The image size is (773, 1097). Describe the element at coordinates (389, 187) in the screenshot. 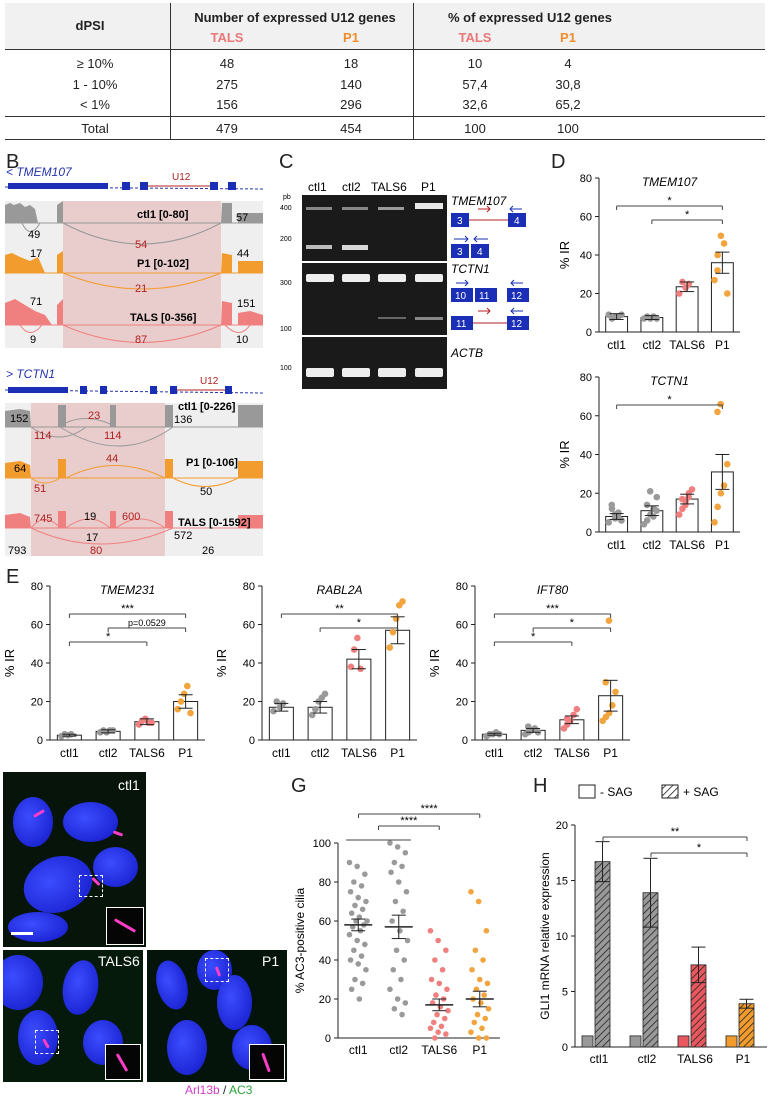

I see `lane-label: TALS6` at that location.